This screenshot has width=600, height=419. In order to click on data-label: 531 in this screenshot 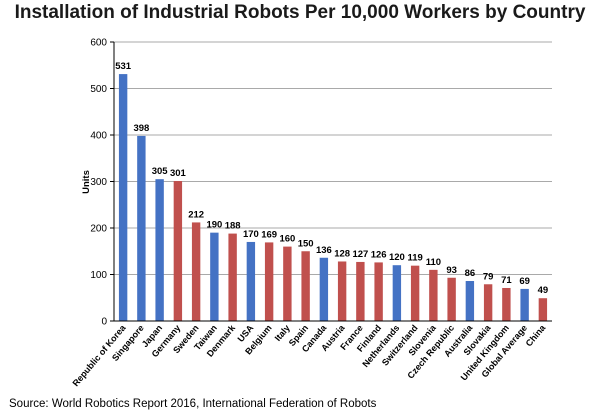, I will do `click(123, 66)`.